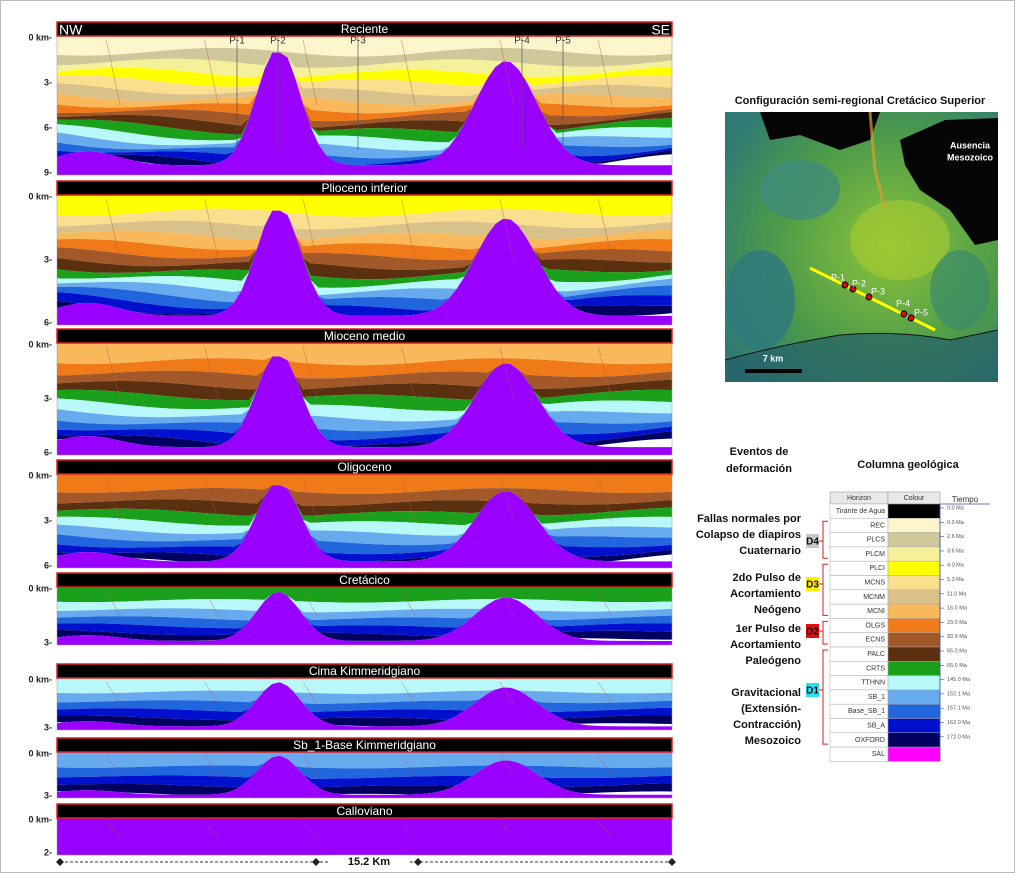 The image size is (1015, 873). I want to click on age: 65.0 Ma, so click(957, 666).